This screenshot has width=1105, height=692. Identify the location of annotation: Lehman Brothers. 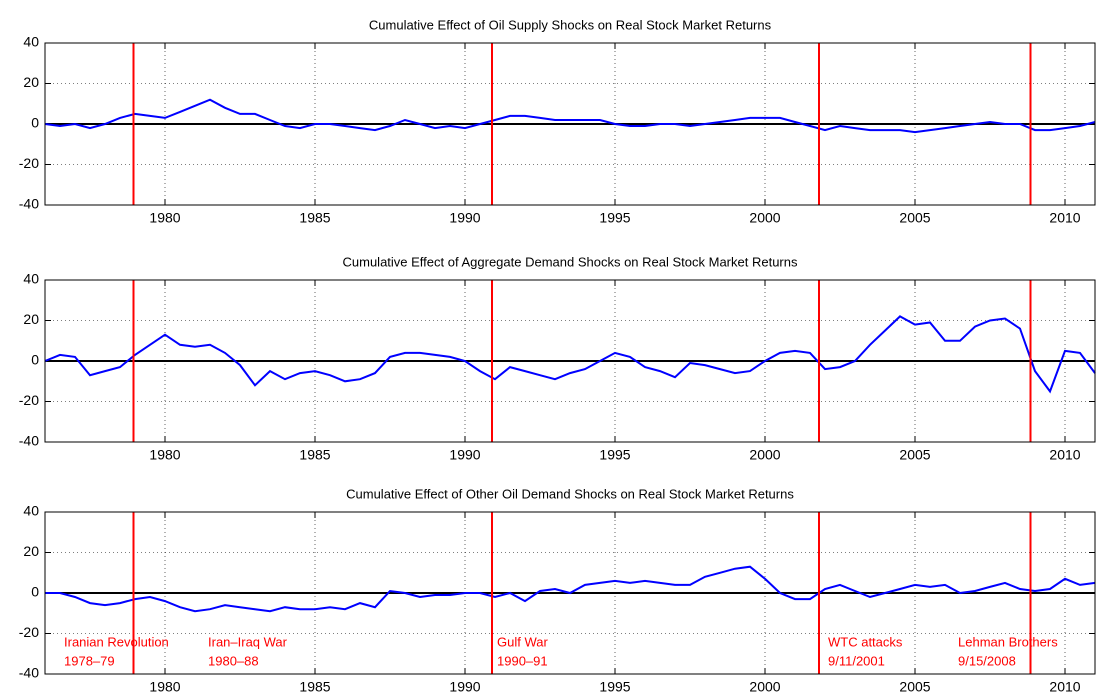
(1008, 641).